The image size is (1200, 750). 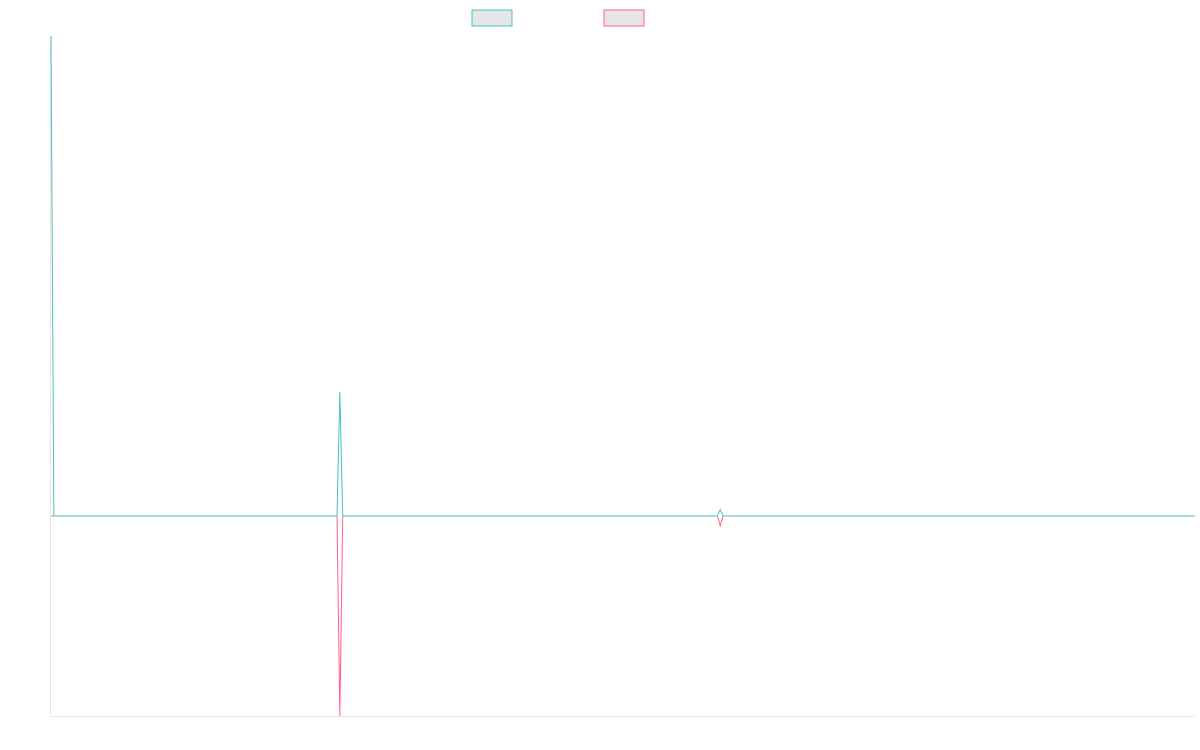 What do you see at coordinates (558, 18) in the screenshot?
I see `legend` at bounding box center [558, 18].